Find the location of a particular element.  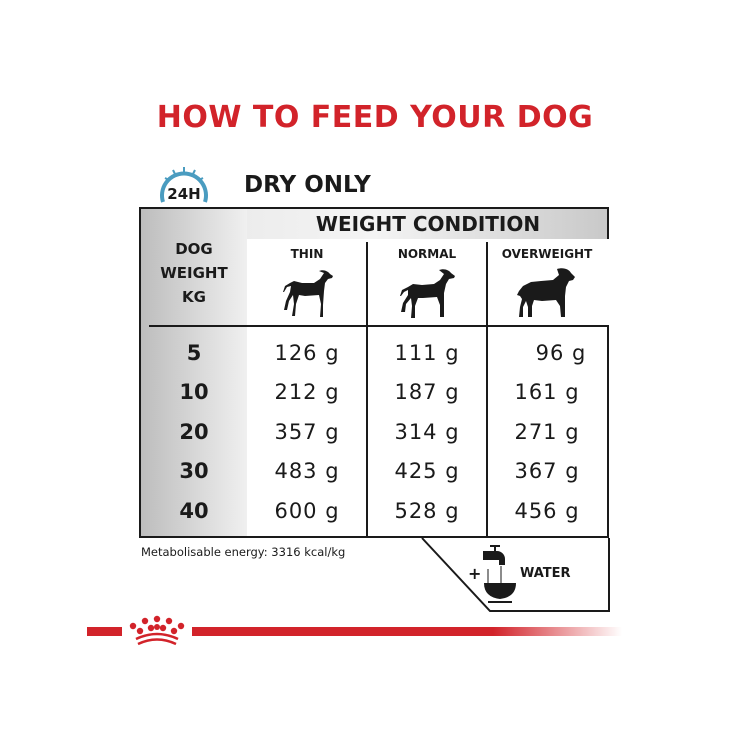

row-weight-kg: 10 is located at coordinates (194, 392).